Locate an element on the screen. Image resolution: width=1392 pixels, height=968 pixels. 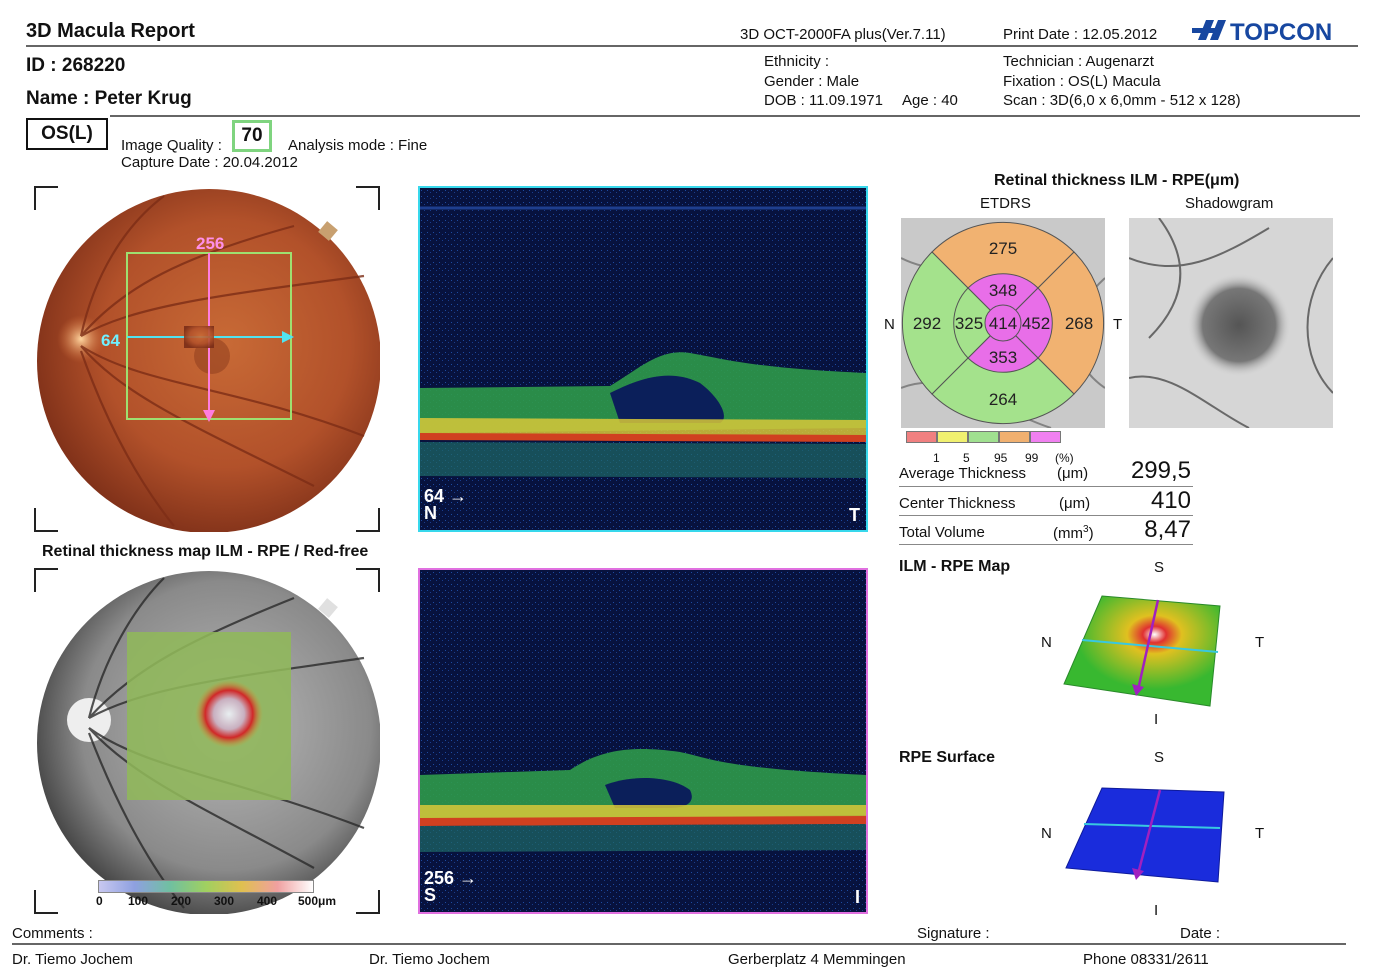
ilm-map-superior: S is located at coordinates (1159, 567).